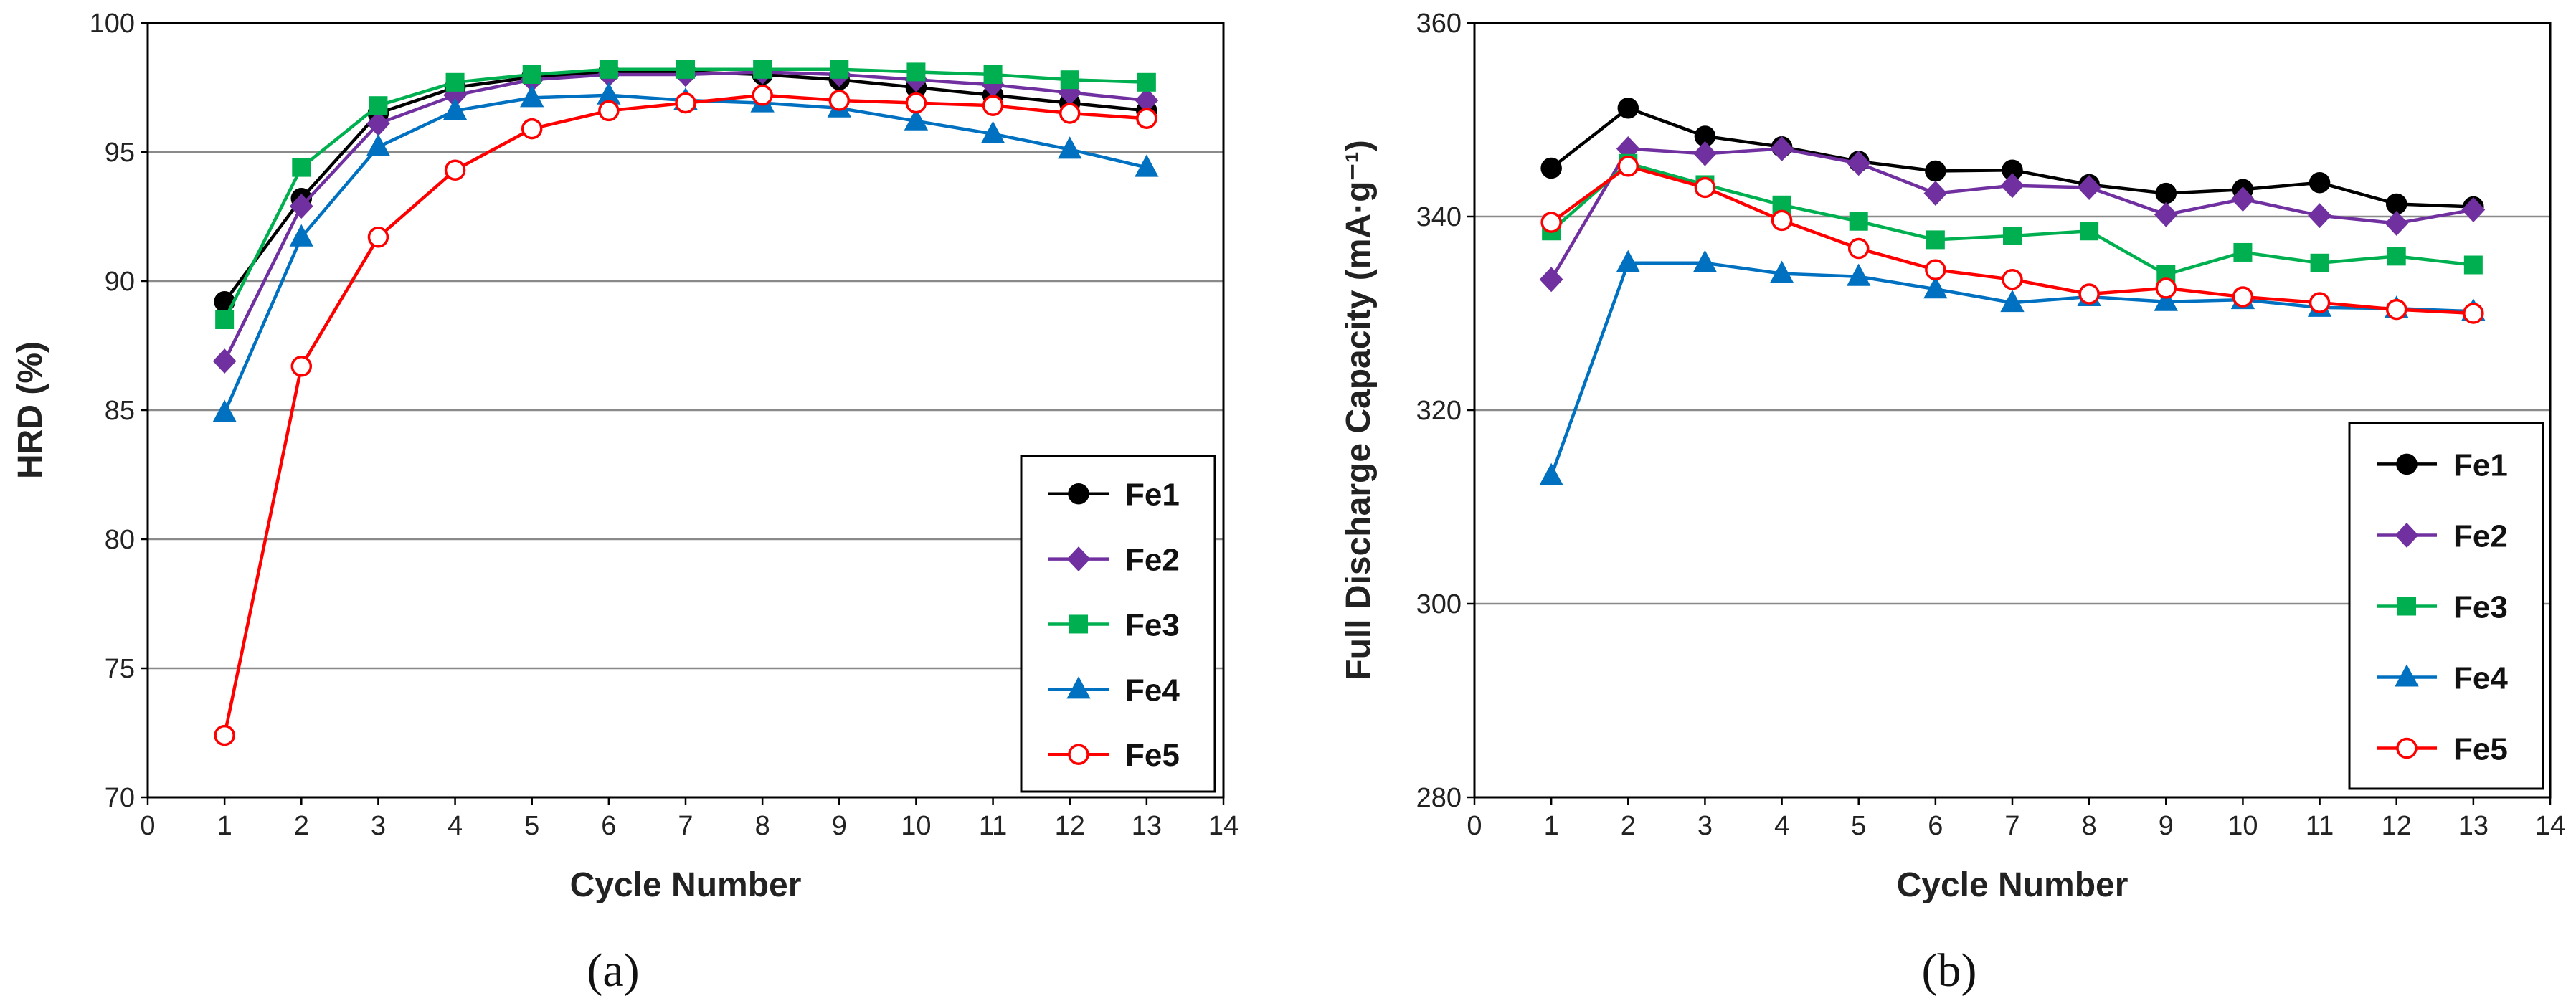 Image resolution: width=2576 pixels, height=1006 pixels. I want to click on x-tick-label: 6, so click(608, 826).